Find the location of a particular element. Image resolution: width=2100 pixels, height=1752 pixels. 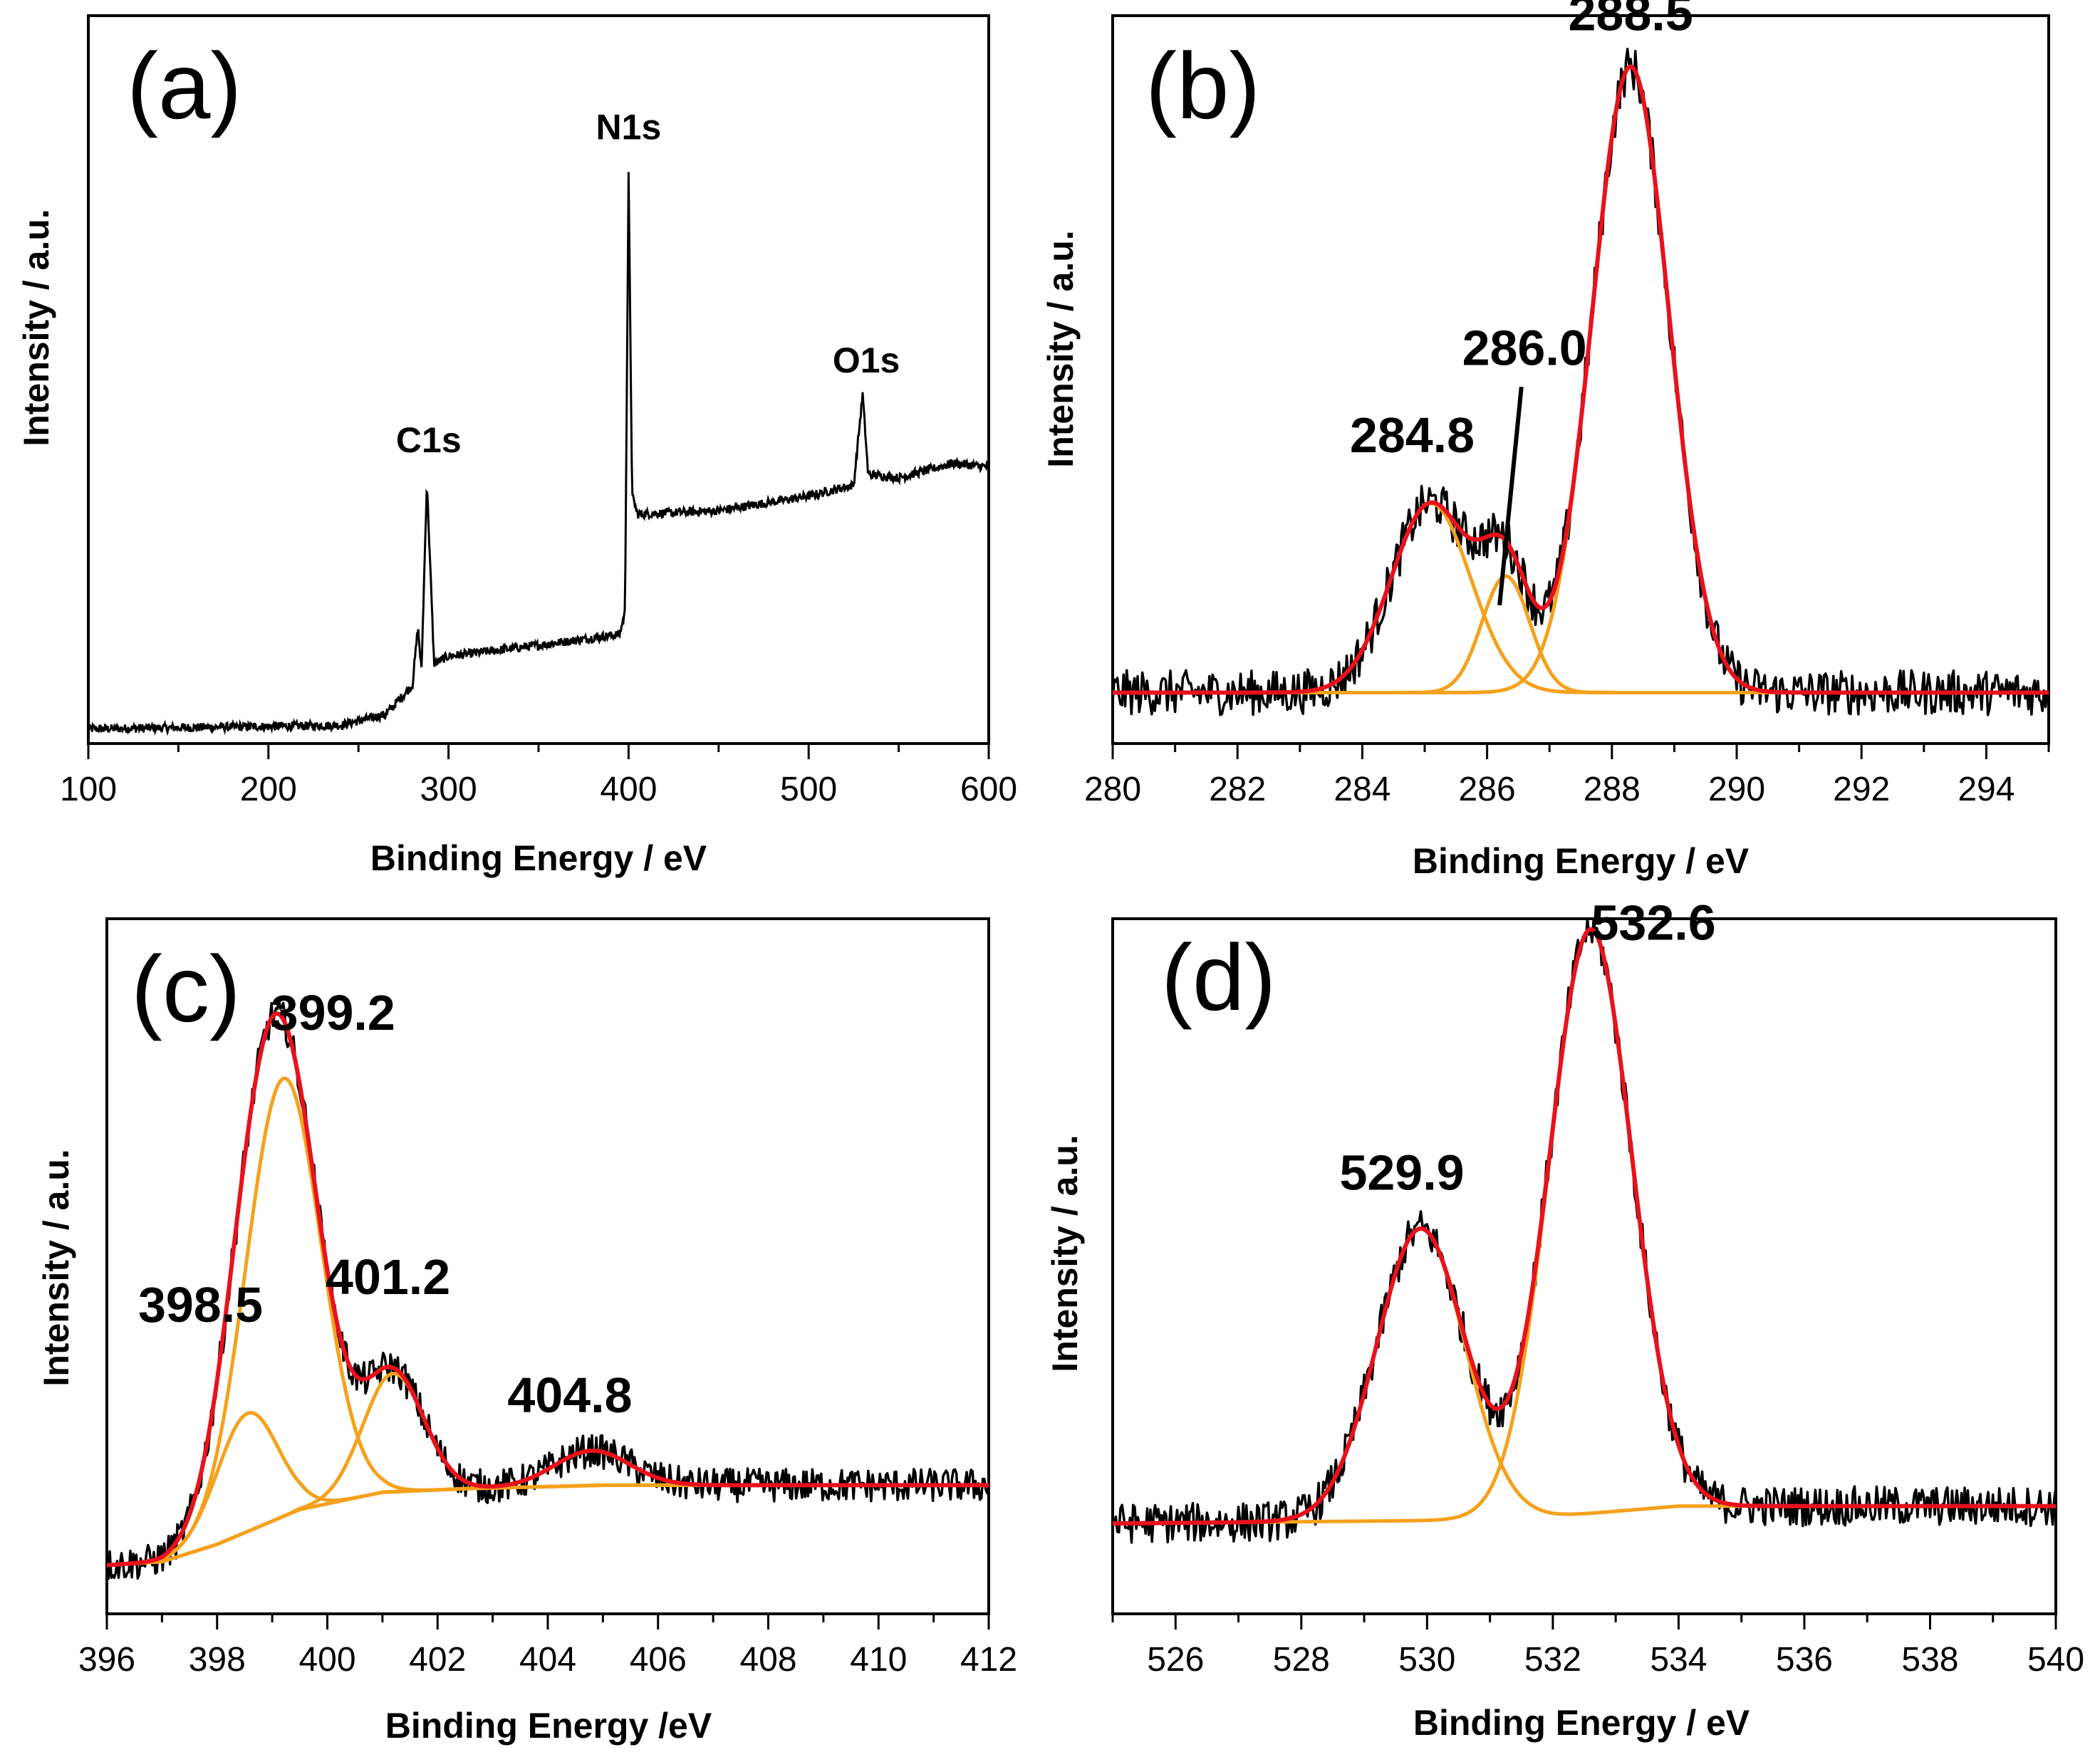

x-tick-label: 534 is located at coordinates (1678, 1660).